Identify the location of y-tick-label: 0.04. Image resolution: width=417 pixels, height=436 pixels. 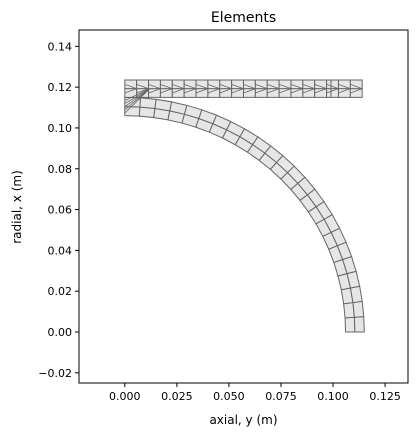
(60, 250).